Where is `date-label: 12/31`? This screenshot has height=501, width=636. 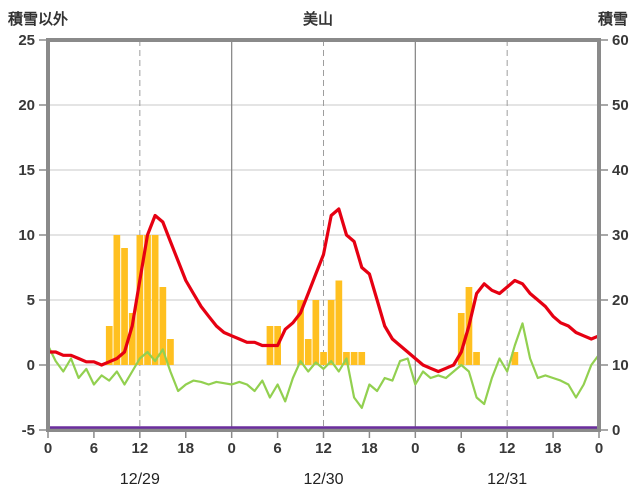
date-label: 12/31 is located at coordinates (507, 479).